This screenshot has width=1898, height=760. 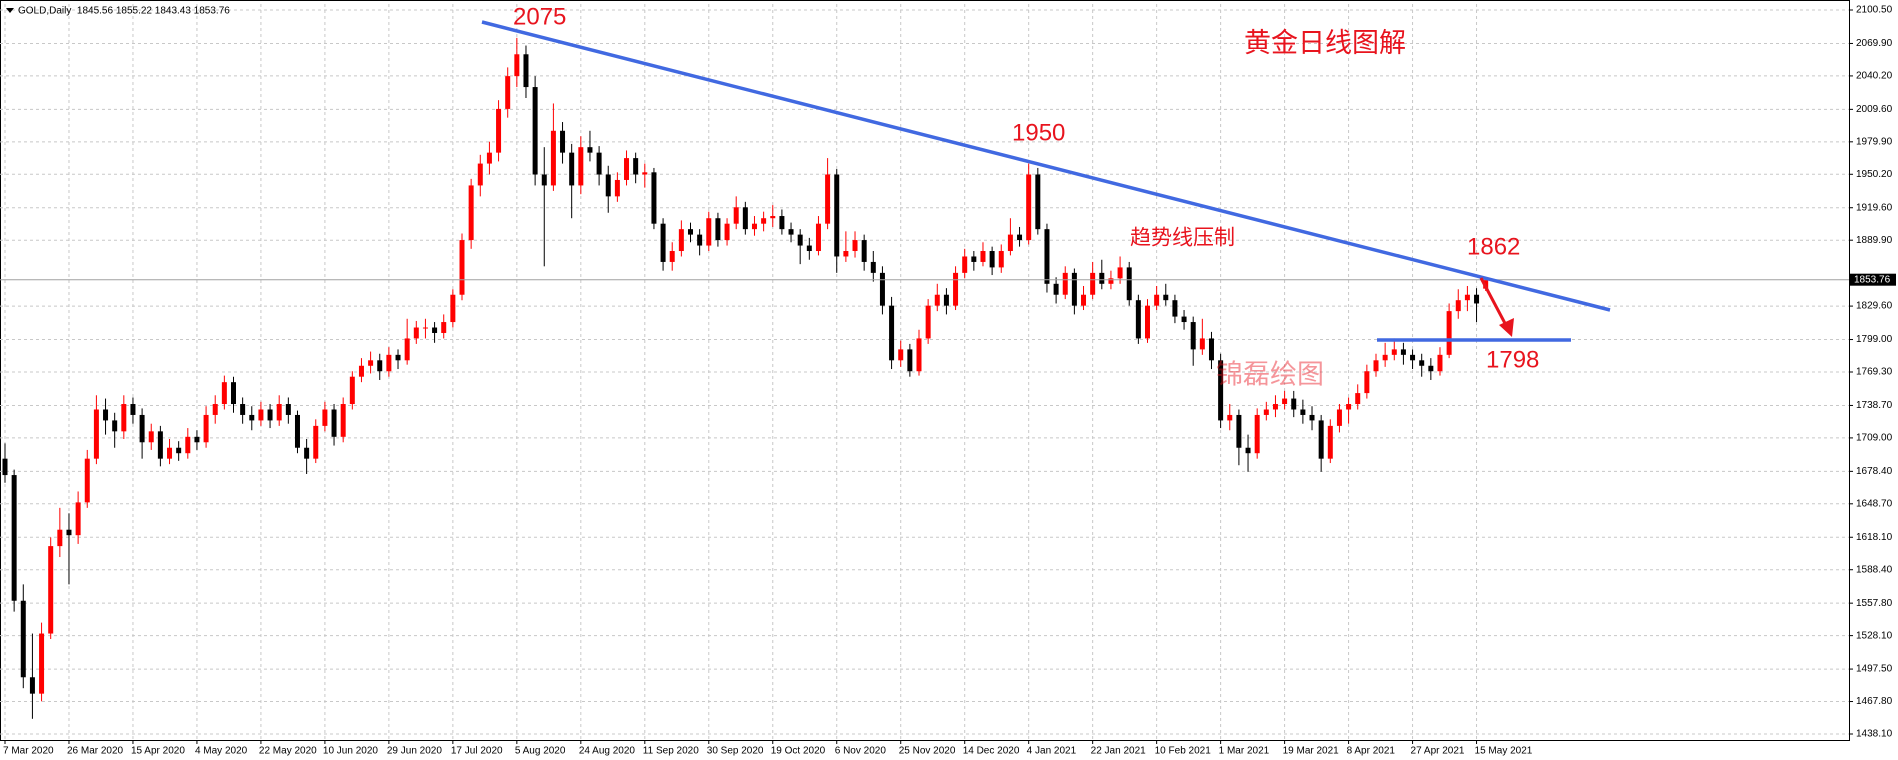 What do you see at coordinates (1438, 751) in the screenshot?
I see `x-tick-label: 27 Apr 2021` at bounding box center [1438, 751].